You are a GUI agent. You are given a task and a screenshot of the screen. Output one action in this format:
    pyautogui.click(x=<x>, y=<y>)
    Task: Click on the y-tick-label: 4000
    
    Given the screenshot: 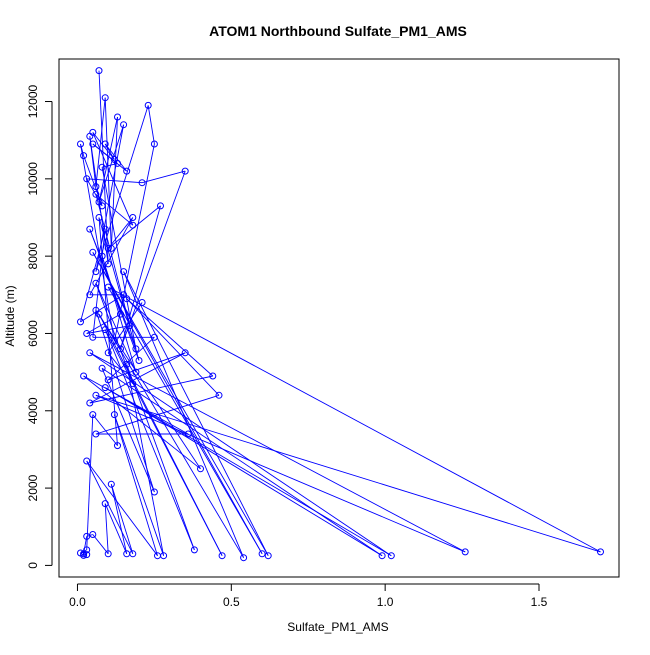 What is the action you would take?
    pyautogui.click(x=33, y=410)
    